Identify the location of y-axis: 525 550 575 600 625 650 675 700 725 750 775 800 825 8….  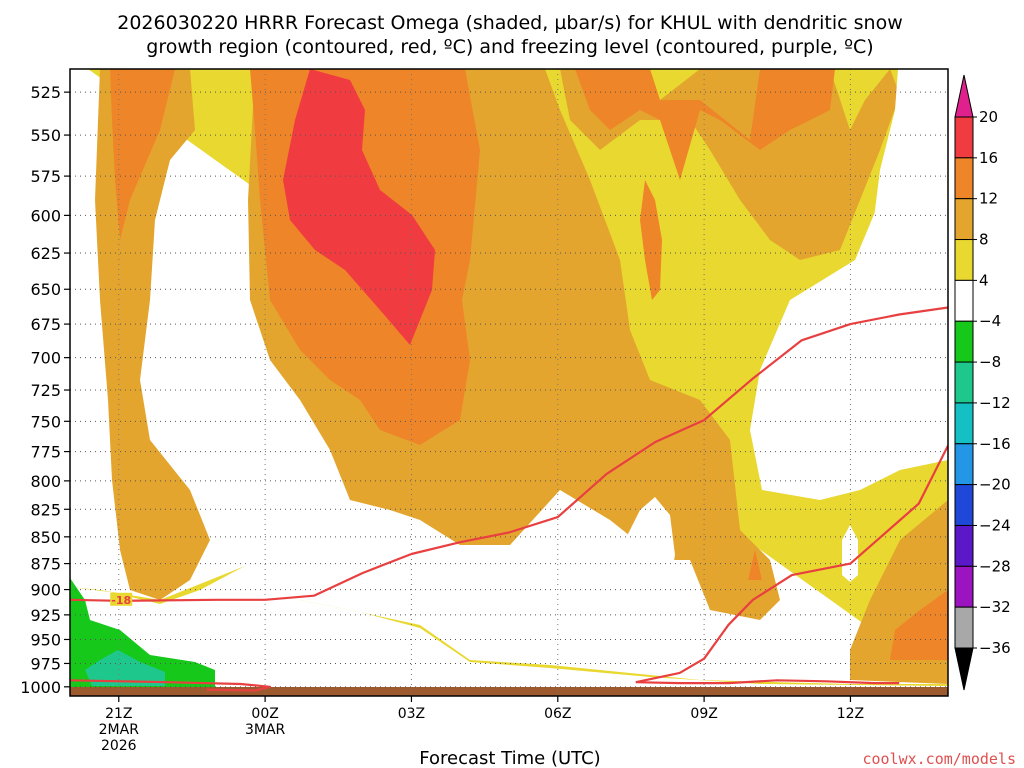
(45, 390).